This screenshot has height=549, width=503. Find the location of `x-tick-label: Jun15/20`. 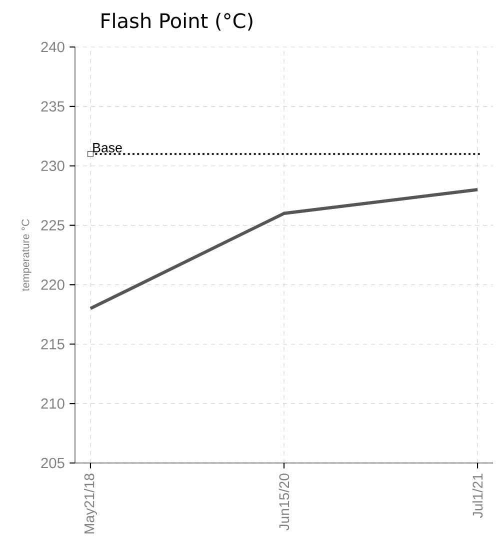

x-tick-label: Jun15/20 is located at coordinates (284, 502).